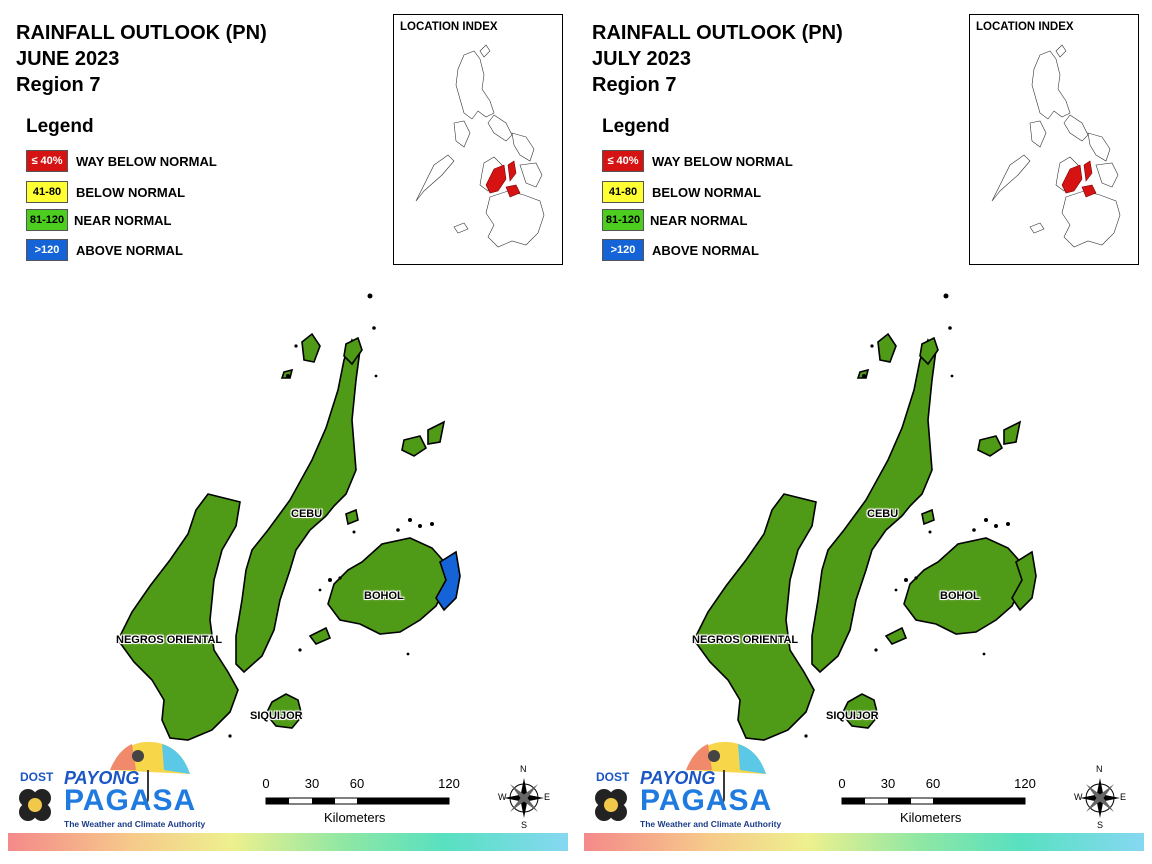 The height and width of the screenshot is (864, 1152). What do you see at coordinates (141, 59) in the screenshot?
I see `map-title: RAINFALL OUTLOOK (PN) JUNE 2023 Region 7` at bounding box center [141, 59].